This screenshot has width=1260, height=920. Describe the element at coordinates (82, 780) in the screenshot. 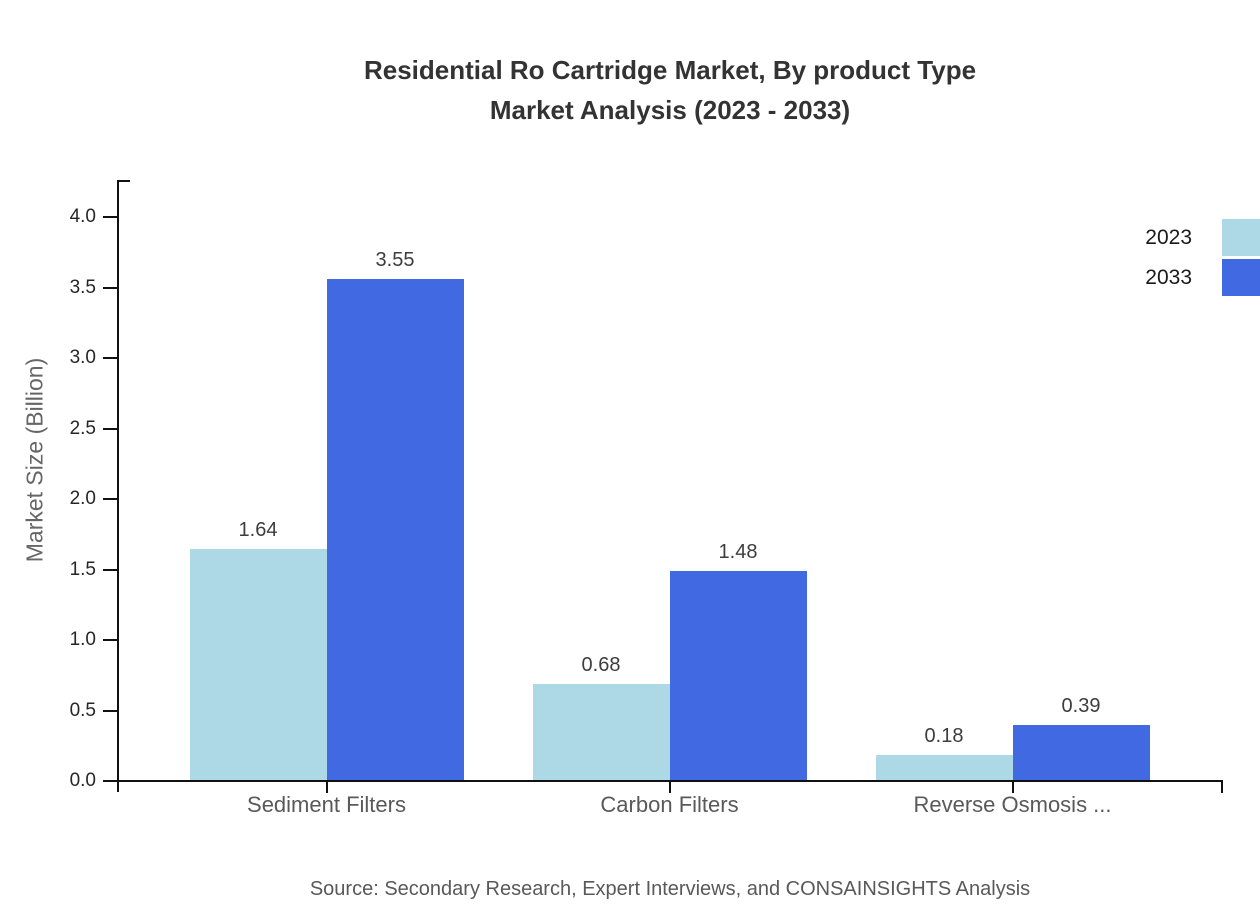

I see `y-tick-label-0.0: 0.0` at that location.